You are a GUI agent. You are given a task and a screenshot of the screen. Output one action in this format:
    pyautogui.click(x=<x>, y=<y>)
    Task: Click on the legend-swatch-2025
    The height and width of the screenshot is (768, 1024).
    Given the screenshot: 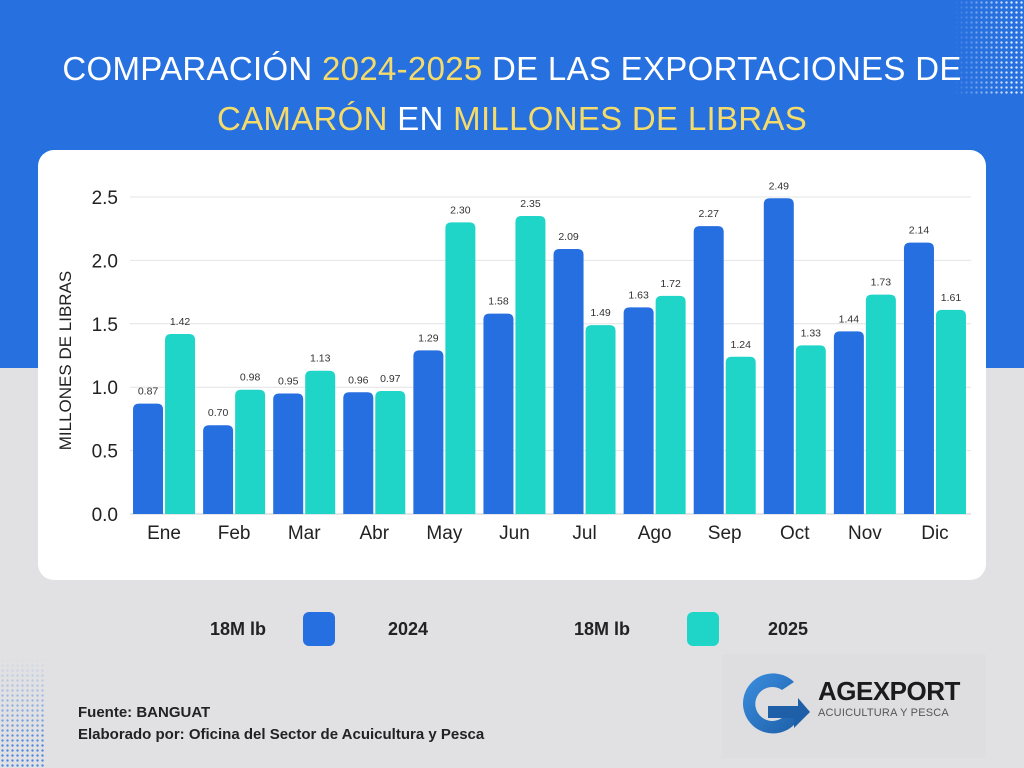 What is the action you would take?
    pyautogui.click(x=703, y=629)
    